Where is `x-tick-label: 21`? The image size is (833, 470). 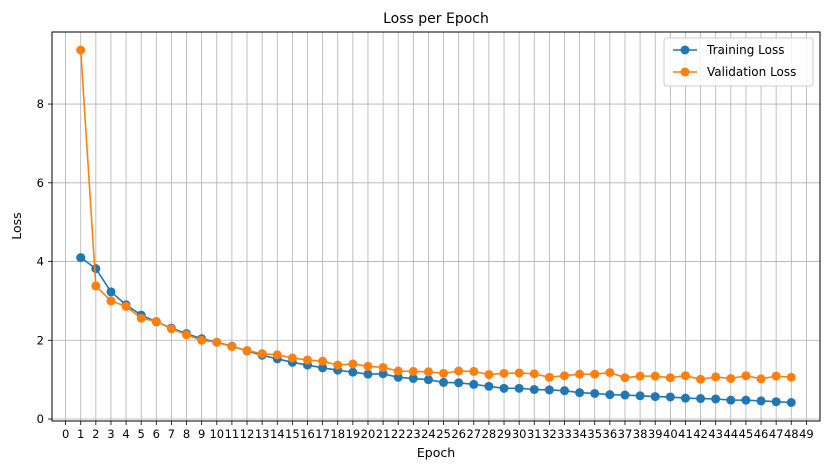
x-tick-label: 21 is located at coordinates (383, 434).